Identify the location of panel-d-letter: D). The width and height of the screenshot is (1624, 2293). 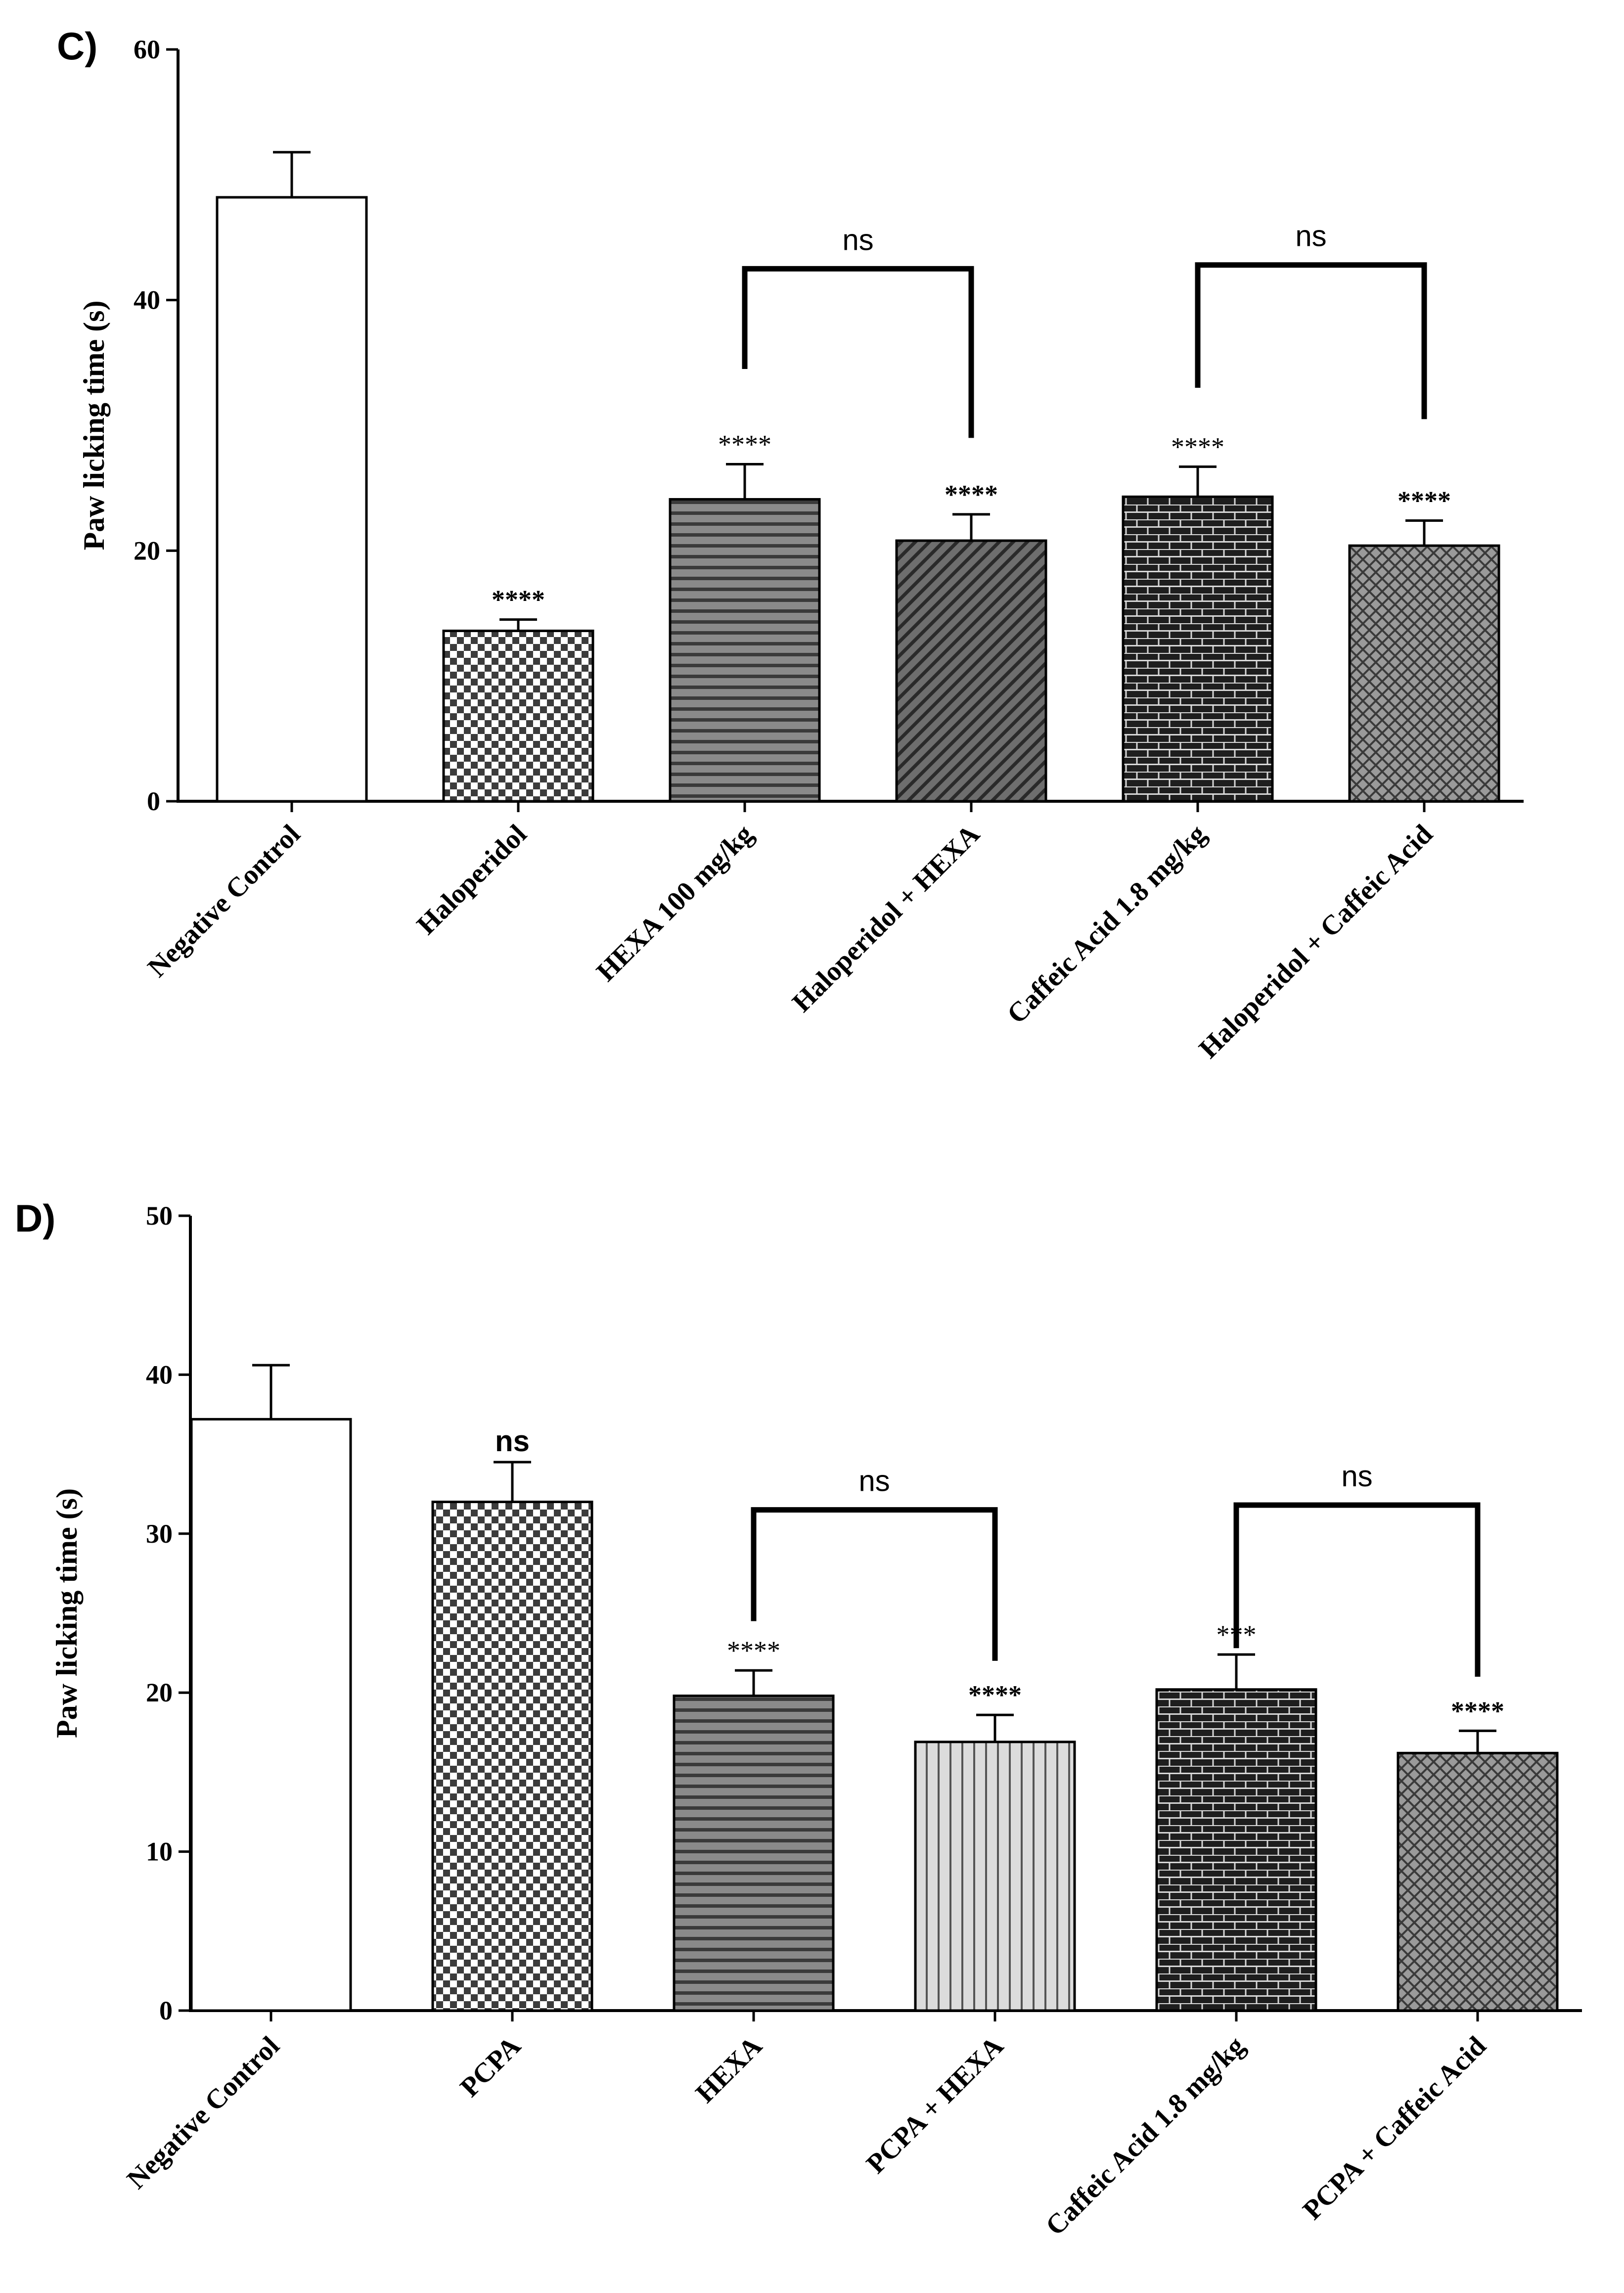
(35, 1218).